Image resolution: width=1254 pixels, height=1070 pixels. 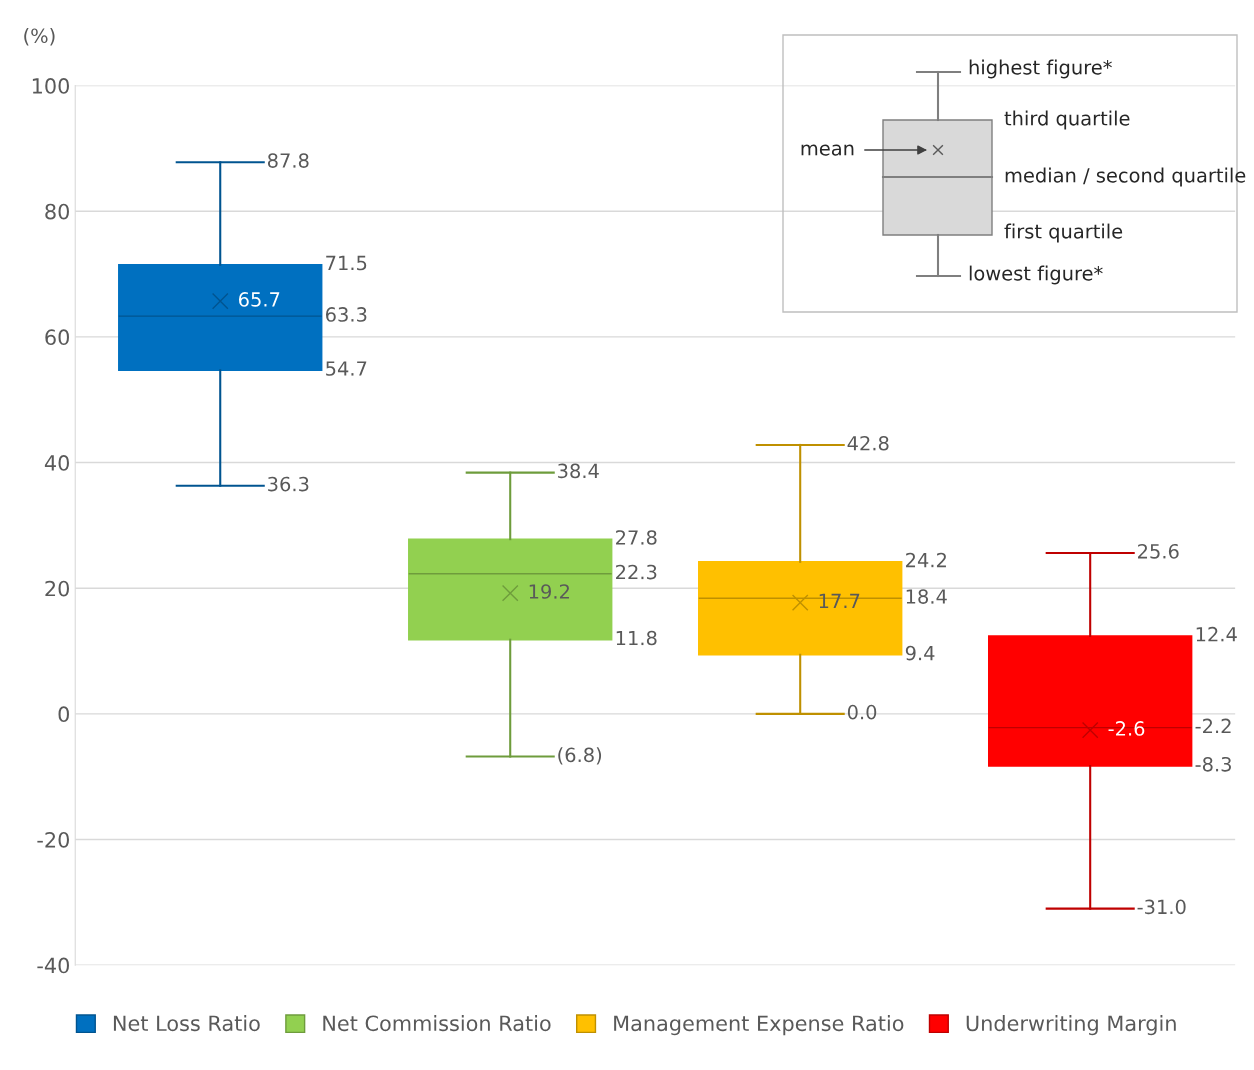 What do you see at coordinates (39, 37) in the screenshot?
I see `y-axis-title: (%)` at bounding box center [39, 37].